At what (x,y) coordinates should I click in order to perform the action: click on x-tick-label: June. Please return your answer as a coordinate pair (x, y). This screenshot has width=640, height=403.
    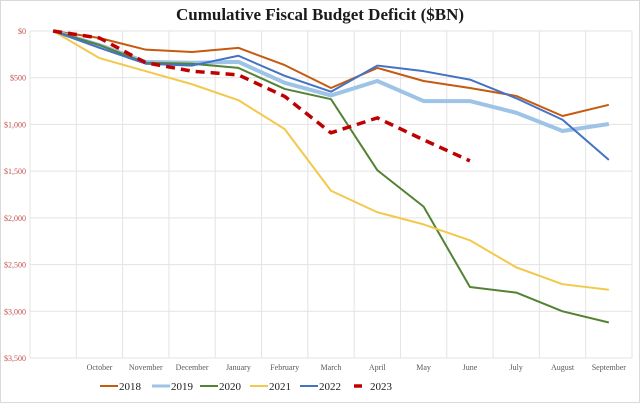
    Looking at the image, I should click on (470, 367).